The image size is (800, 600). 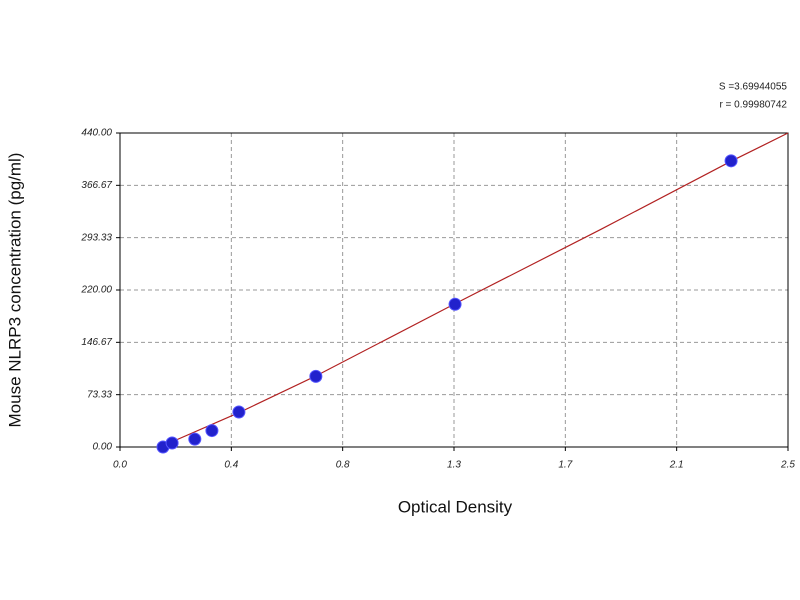 What do you see at coordinates (14, 290) in the screenshot?
I see `y-axis-title: Mouse NLRP3 concentration (pg/ml)` at bounding box center [14, 290].